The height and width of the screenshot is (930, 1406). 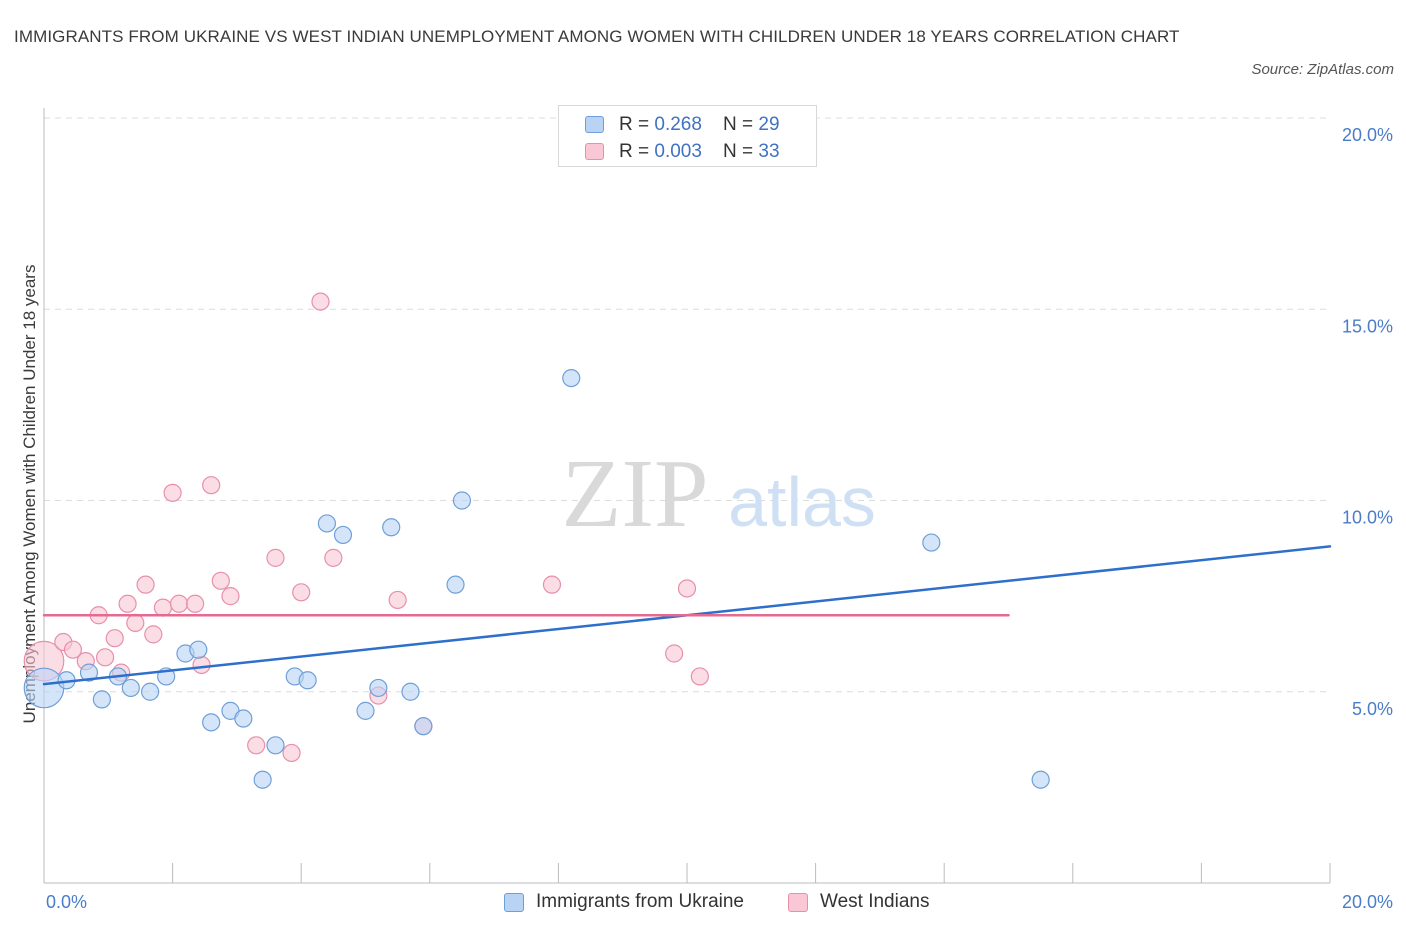 I want to click on y-tick-label: 15.0%, so click(x=1367, y=326).